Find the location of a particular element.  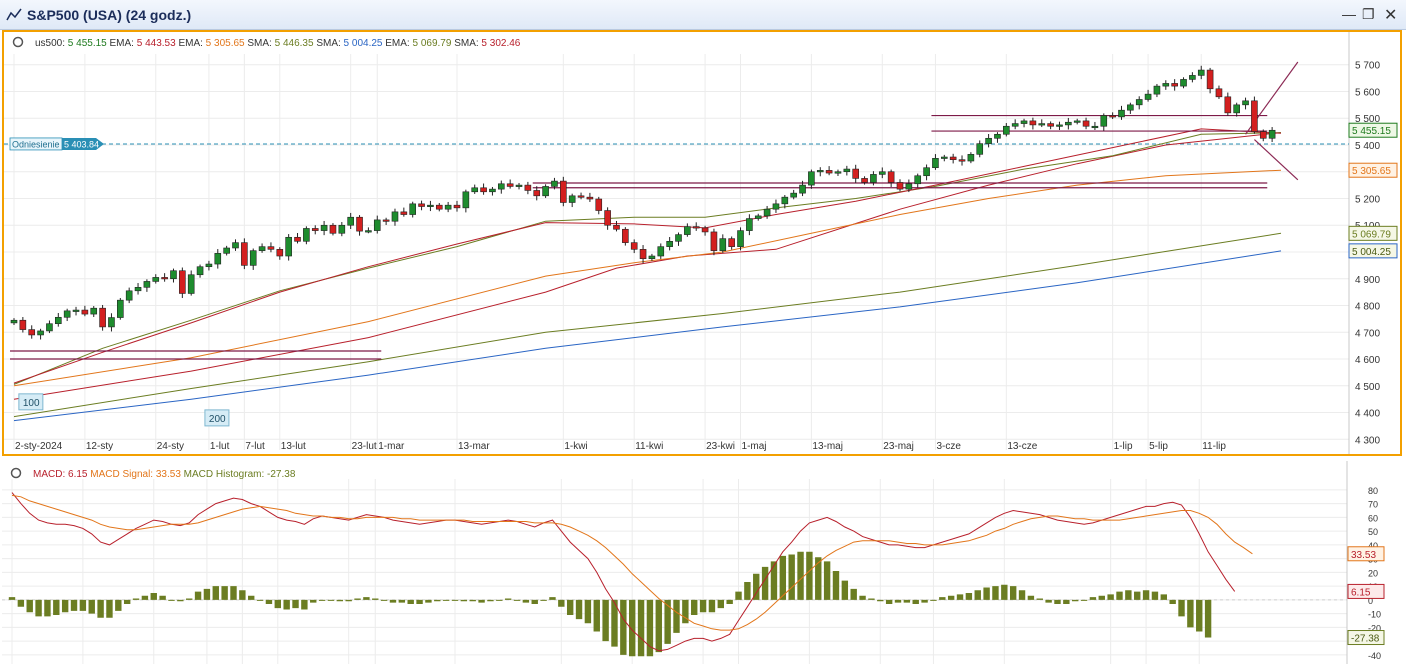

macd-y-tick-label: 70 is located at coordinates (1373, 505).